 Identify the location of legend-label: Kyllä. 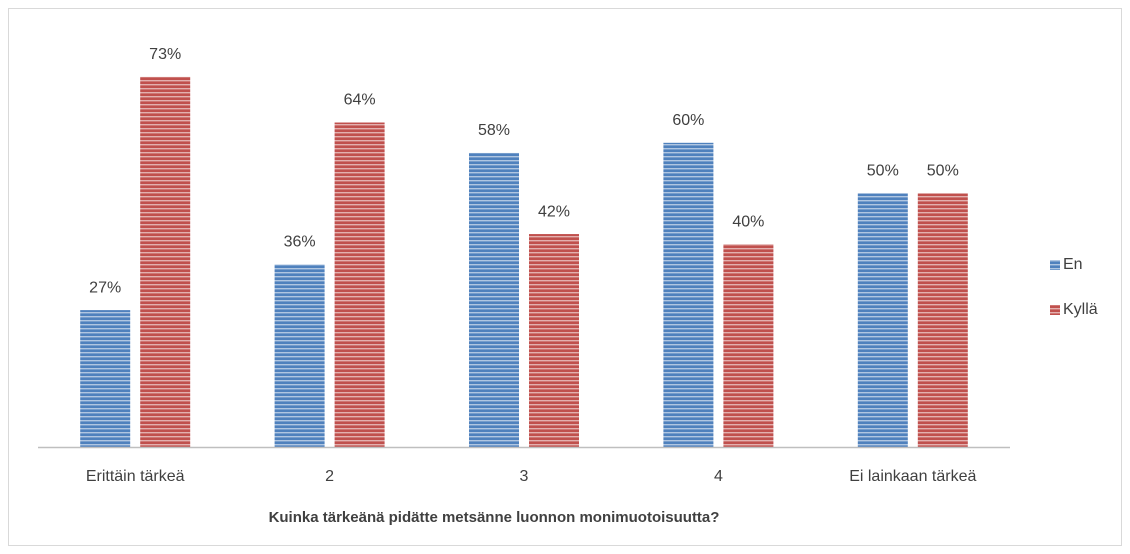
(1080, 309).